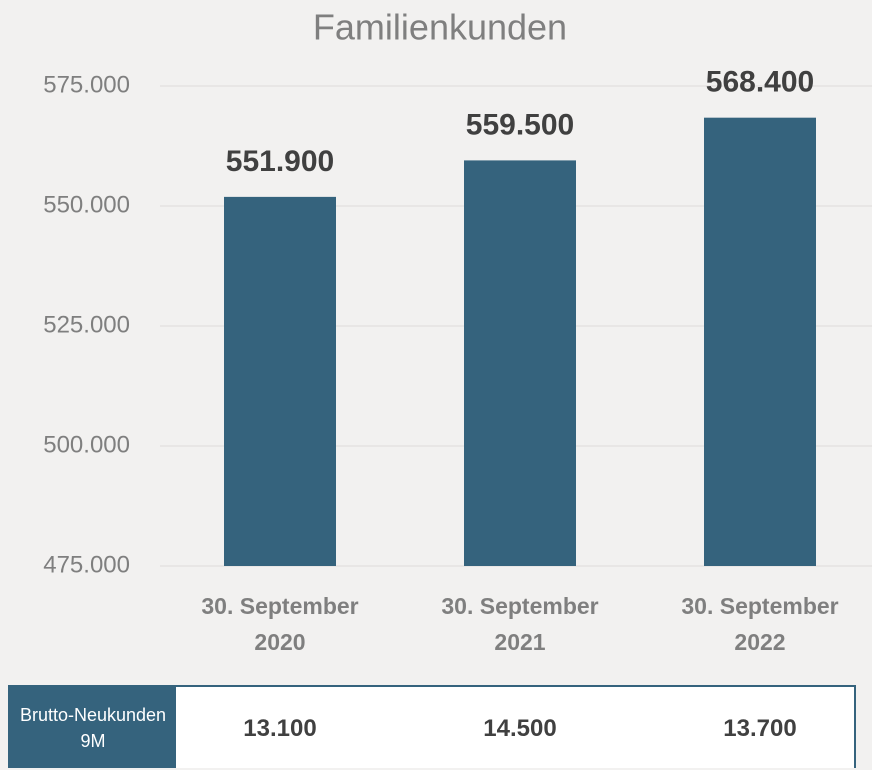 The height and width of the screenshot is (770, 872). Describe the element at coordinates (86, 84) in the screenshot. I see `y-tick-label: 575.000` at that location.